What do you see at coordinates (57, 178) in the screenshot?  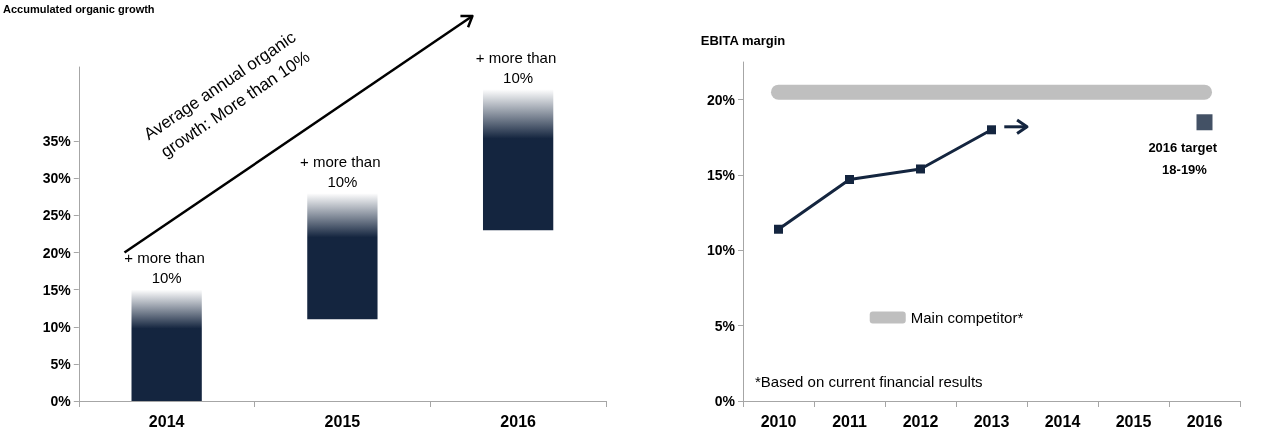 I see `y-tick-label: 30%` at bounding box center [57, 178].